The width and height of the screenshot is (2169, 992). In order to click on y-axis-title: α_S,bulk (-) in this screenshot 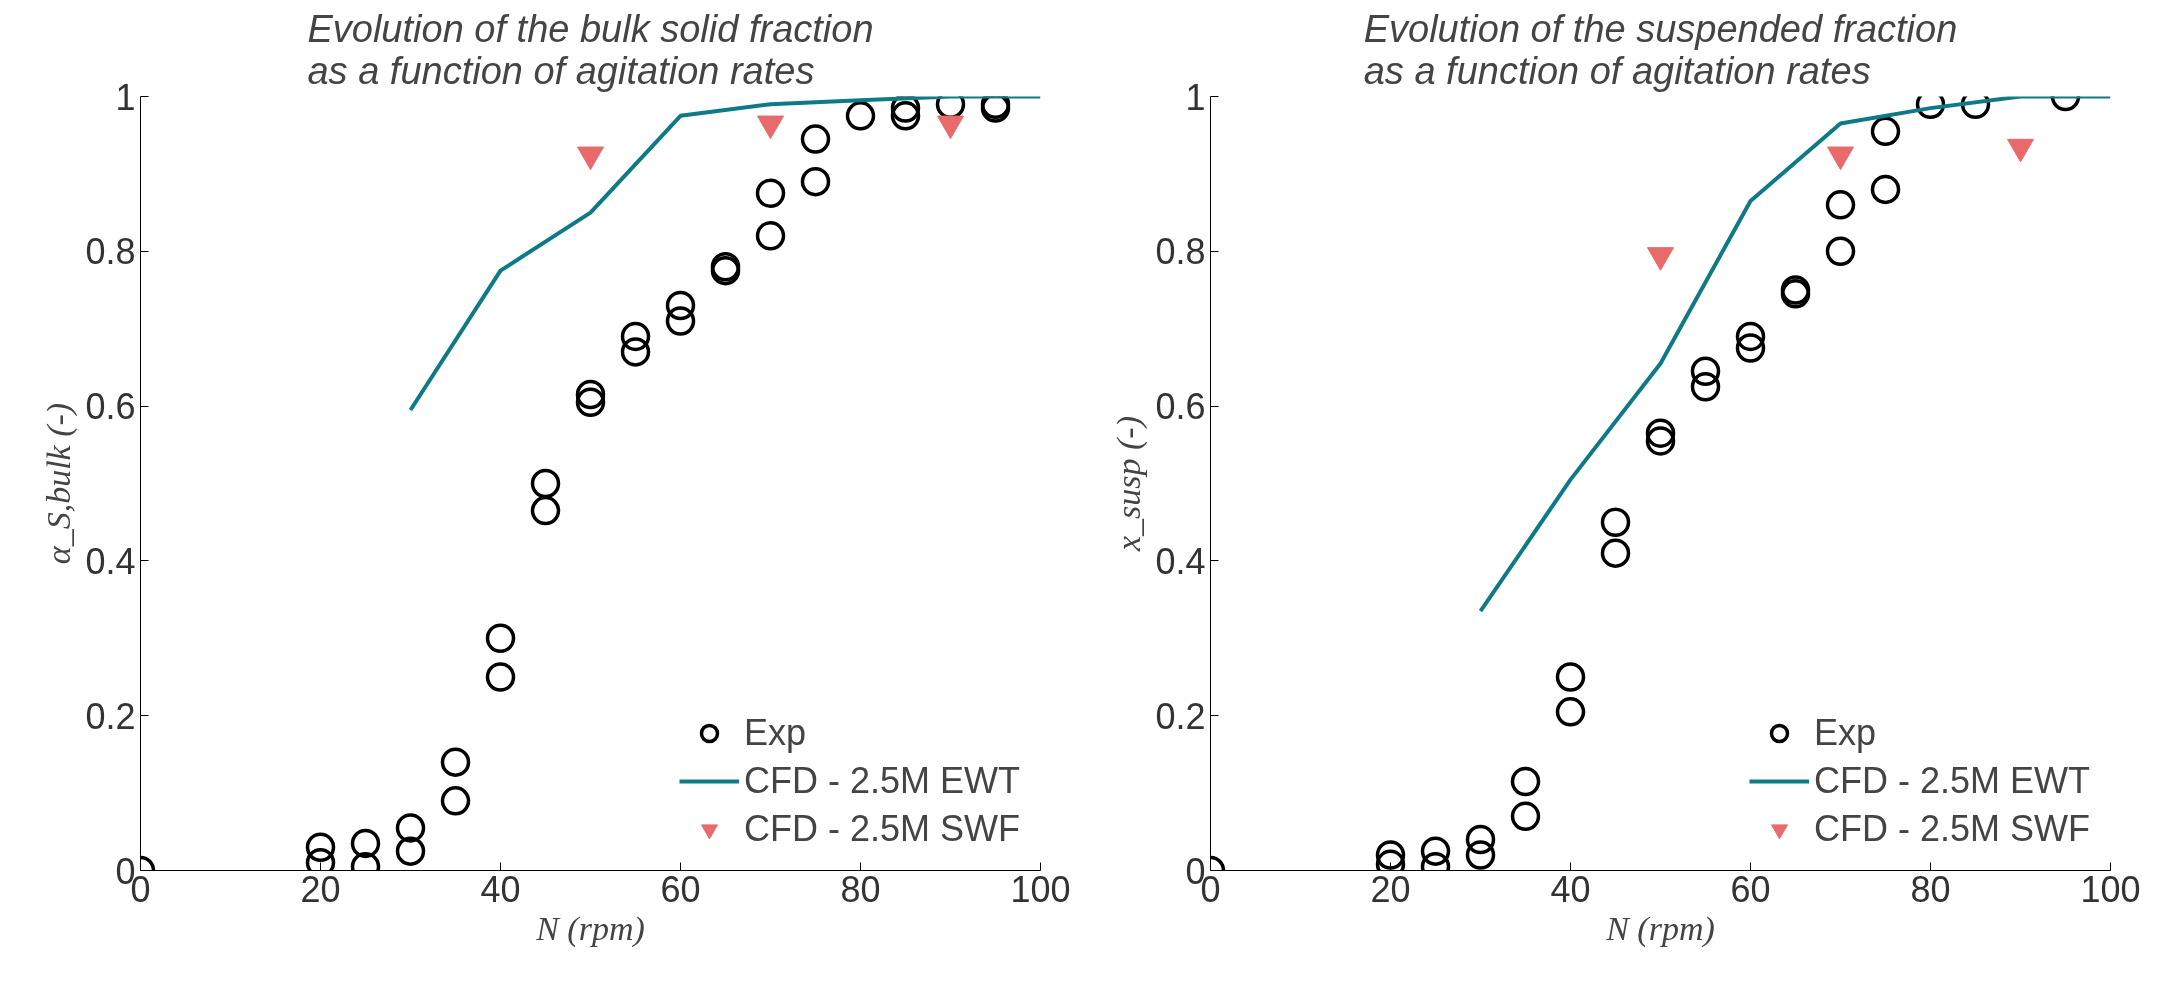, I will do `click(59, 483)`.